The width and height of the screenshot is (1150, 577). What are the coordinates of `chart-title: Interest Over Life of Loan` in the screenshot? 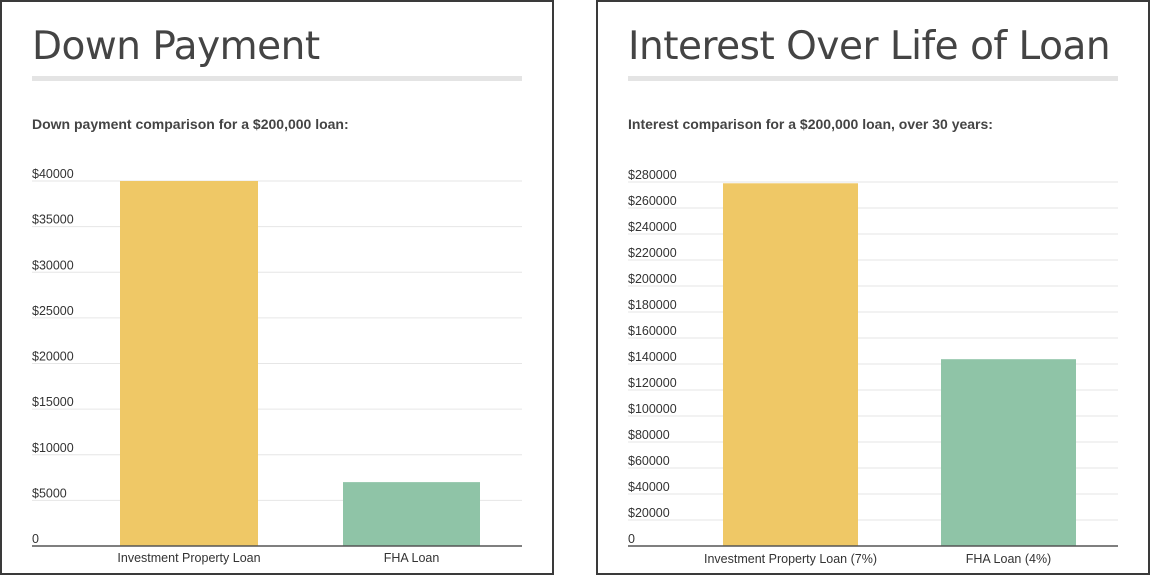 It's located at (869, 46).